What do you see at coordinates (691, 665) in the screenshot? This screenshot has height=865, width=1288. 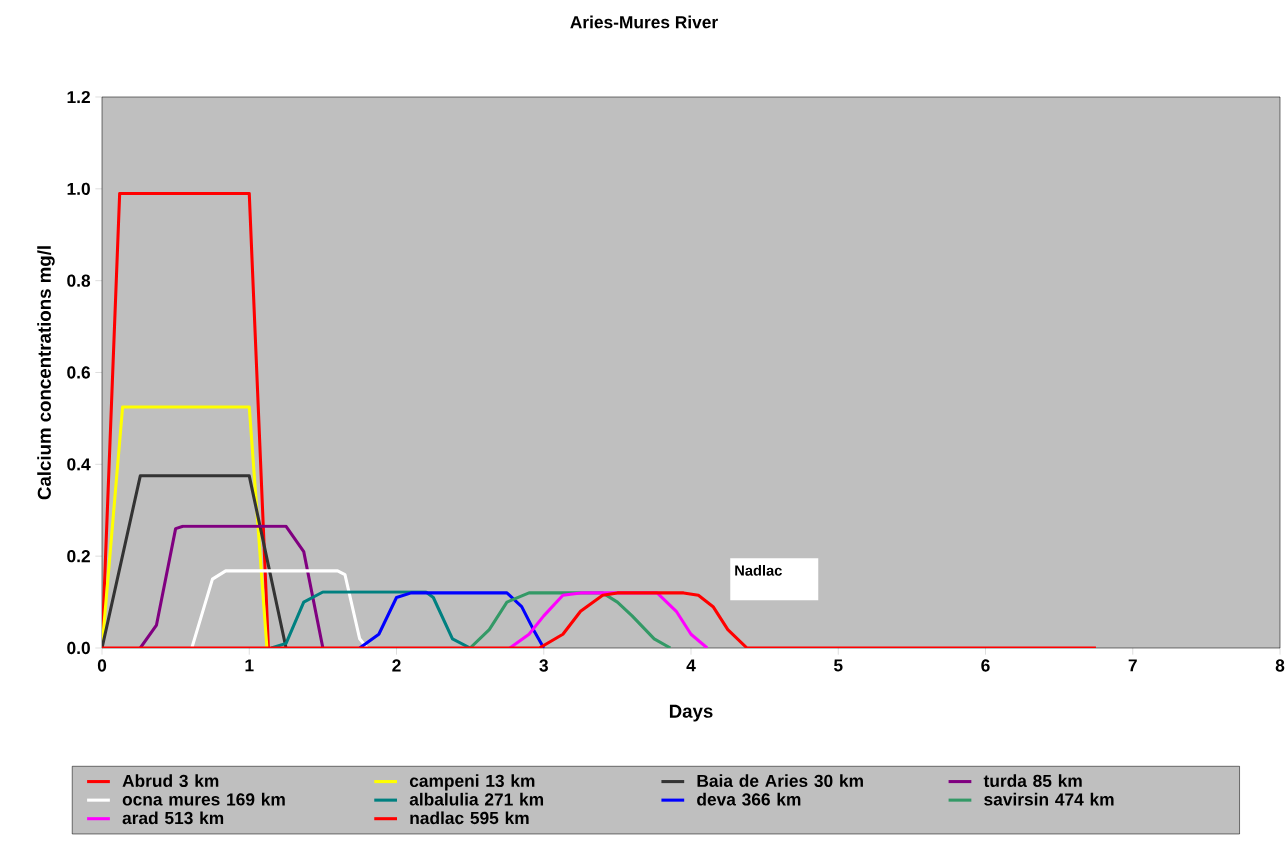 I see `x-tick-label: 4` at bounding box center [691, 665].